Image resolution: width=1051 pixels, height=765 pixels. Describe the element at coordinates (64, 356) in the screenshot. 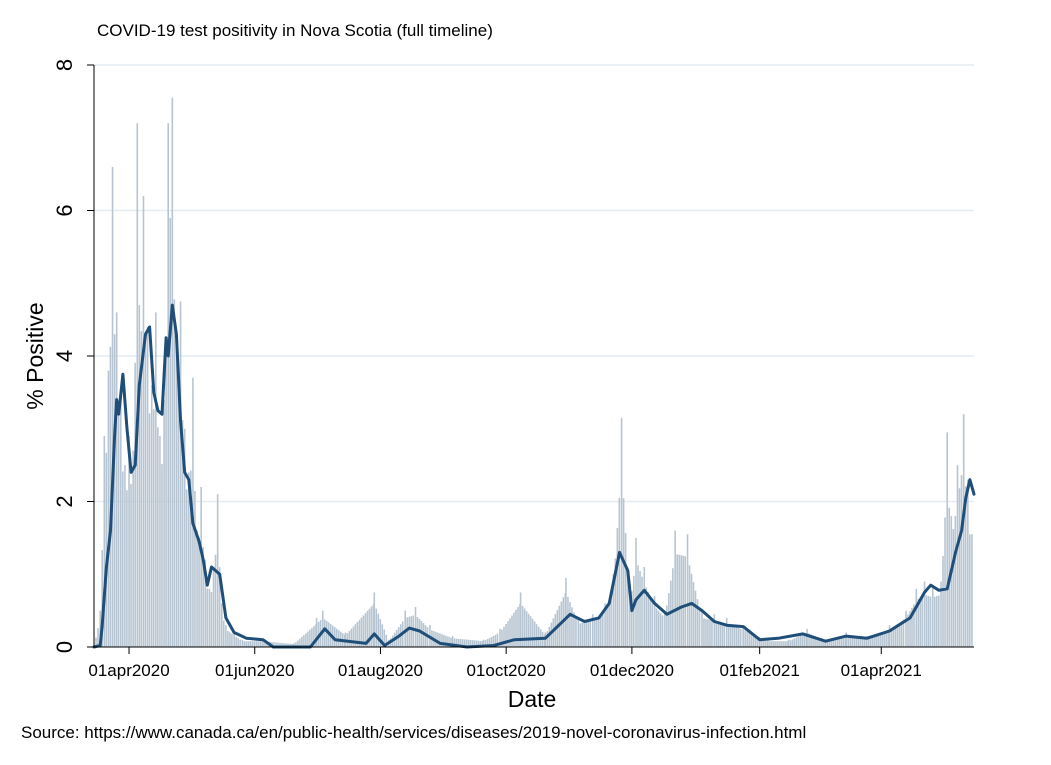

I see `y-tick-label: 4` at that location.